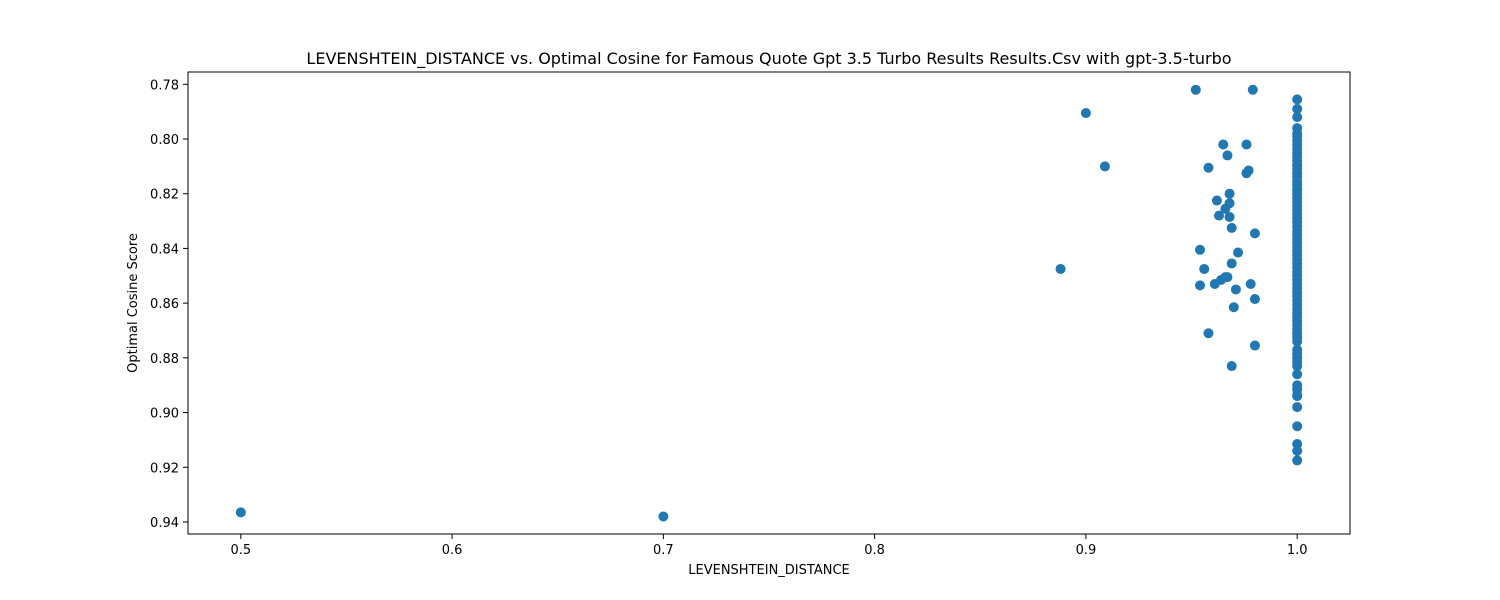 This screenshot has width=1500, height=600. Describe the element at coordinates (663, 550) in the screenshot. I see `x-tick-label: 0.7` at that location.